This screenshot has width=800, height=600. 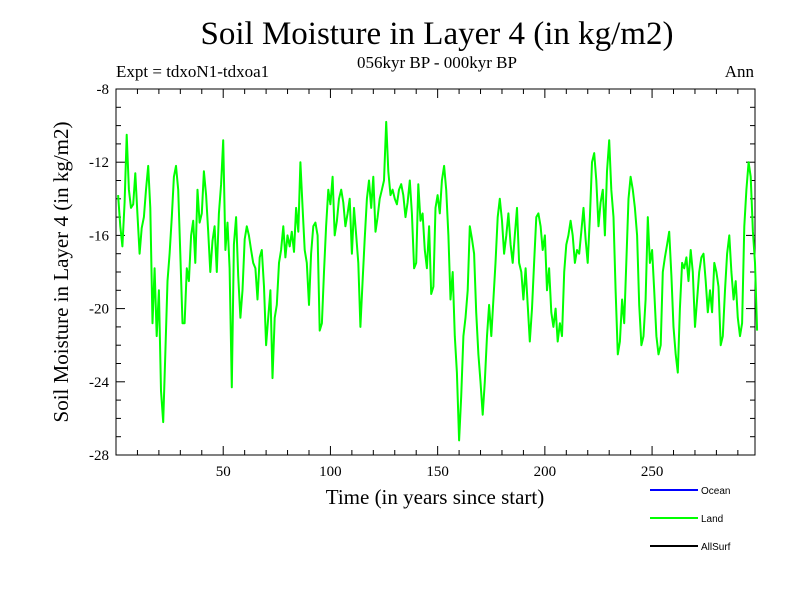 I want to click on legend-label-ocean: Ocean, so click(x=715, y=491).